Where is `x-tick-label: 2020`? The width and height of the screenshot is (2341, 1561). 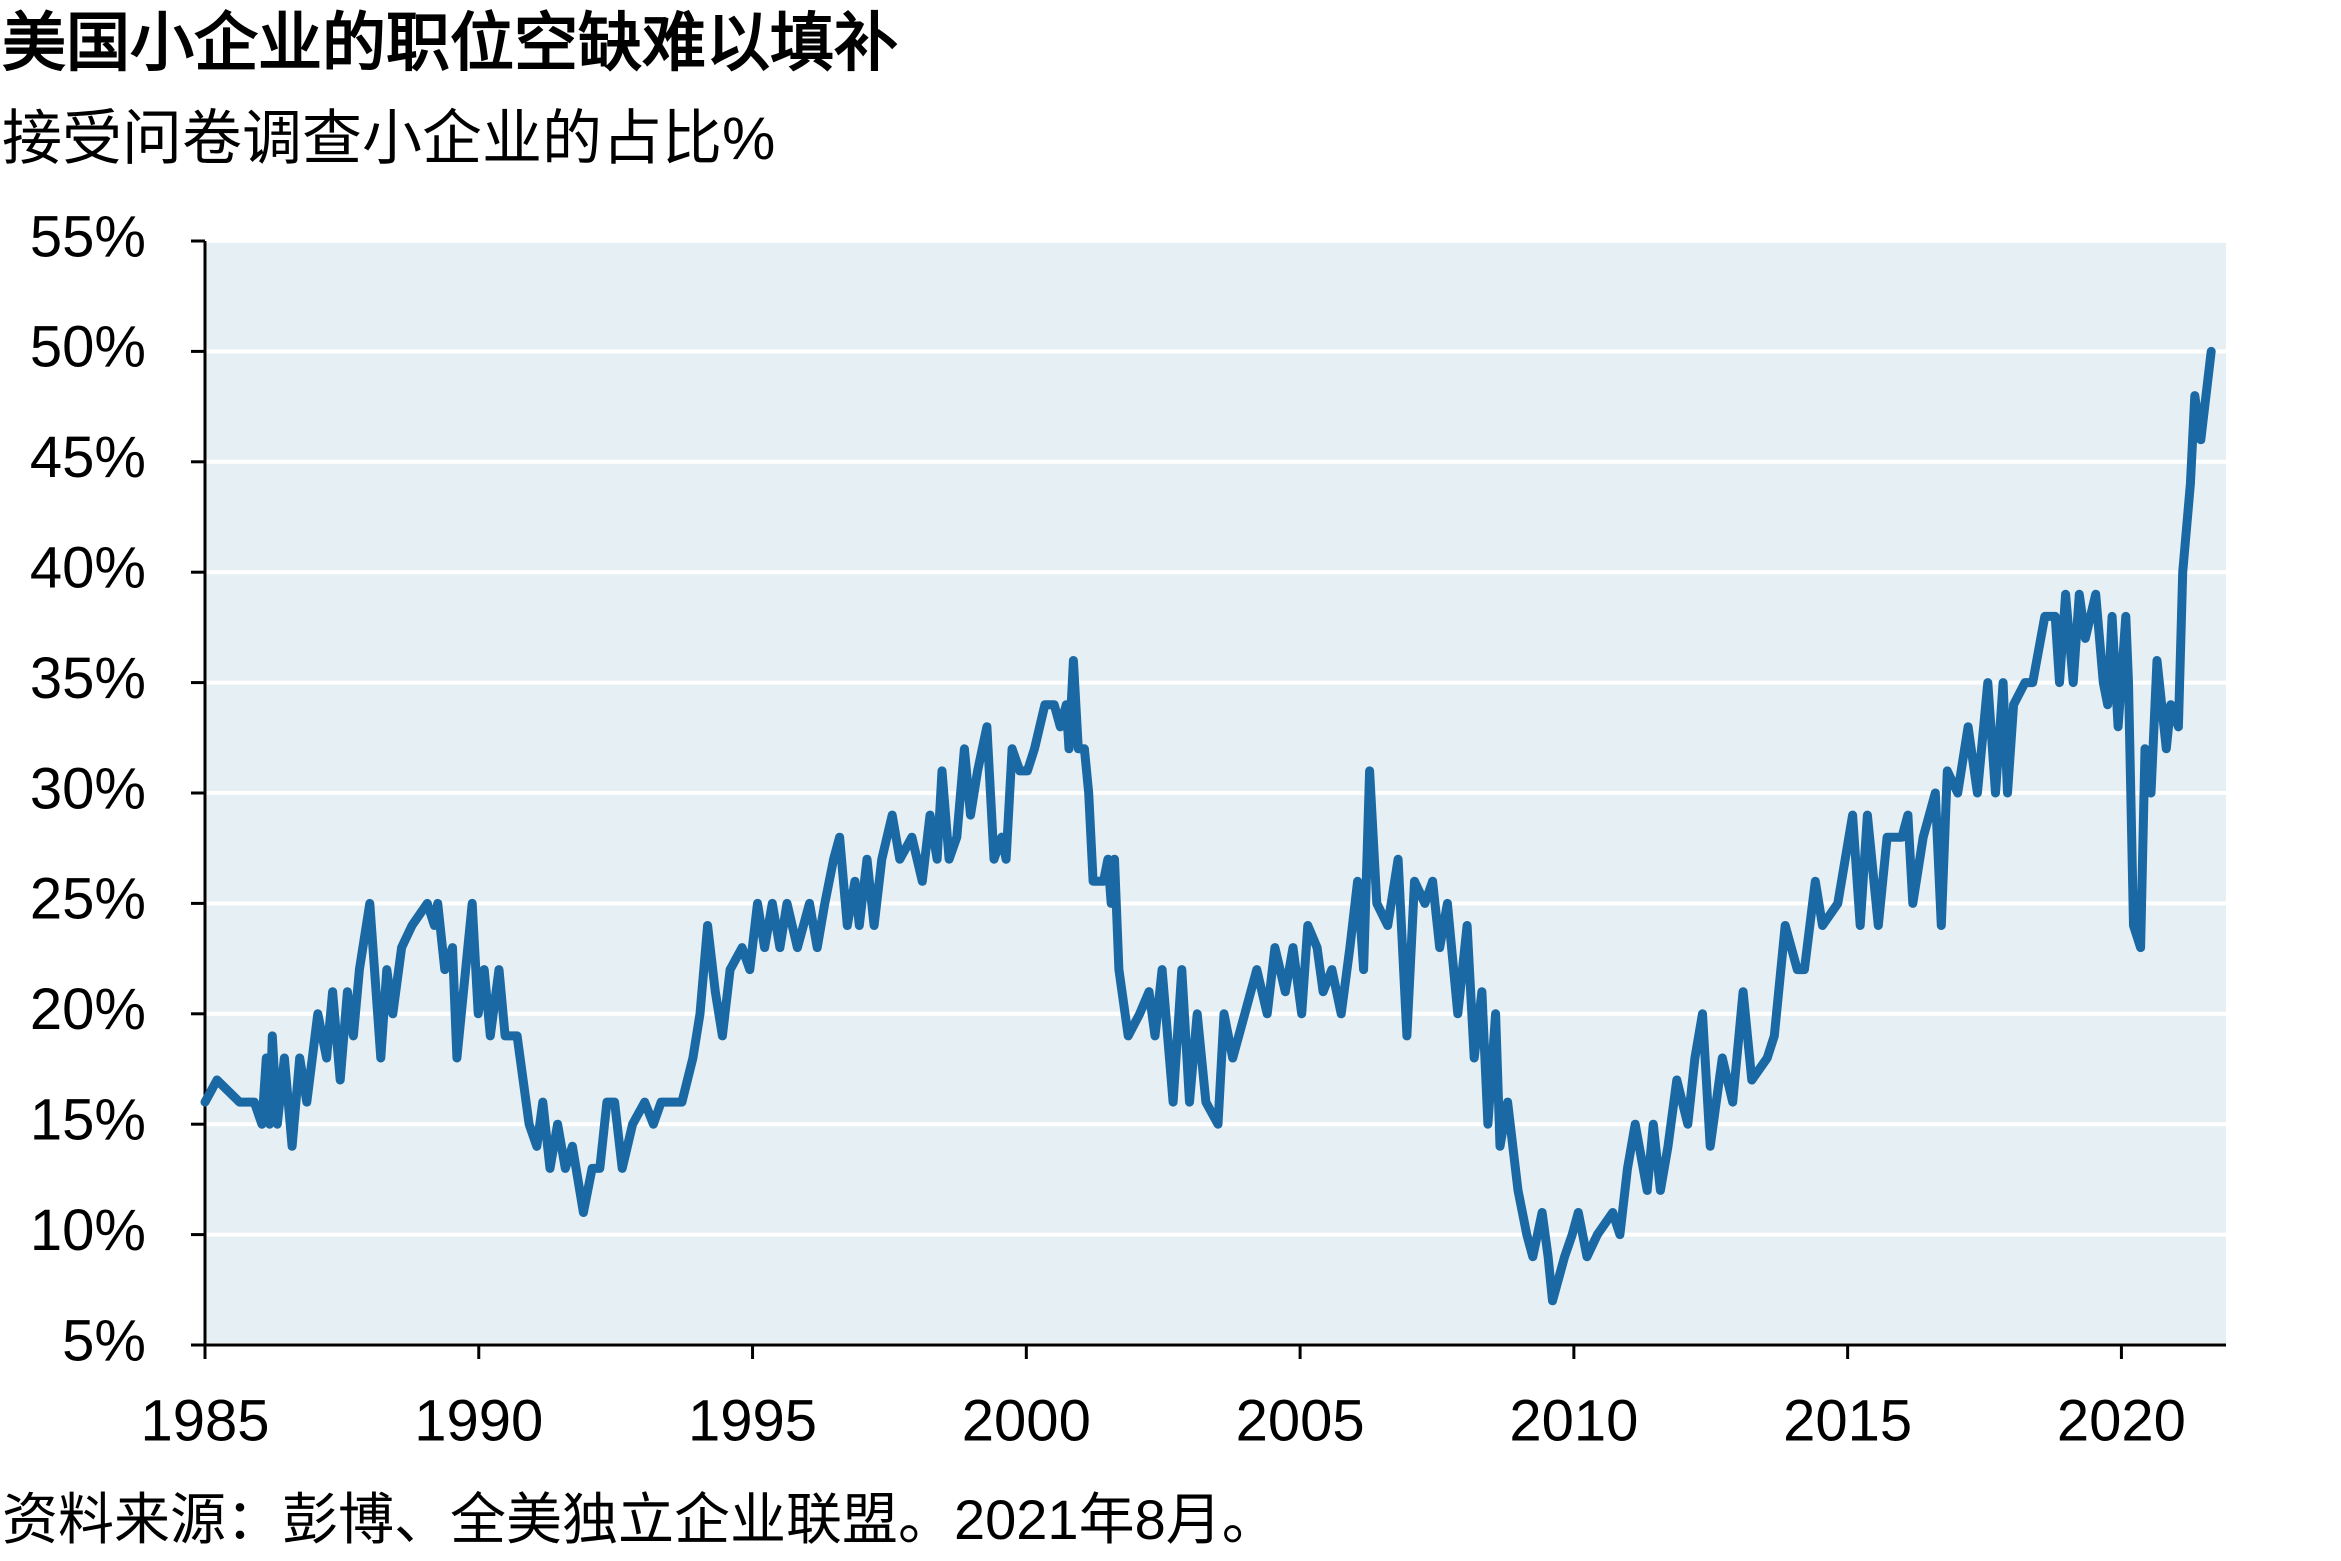 x-tick-label: 2020 is located at coordinates (2121, 1420).